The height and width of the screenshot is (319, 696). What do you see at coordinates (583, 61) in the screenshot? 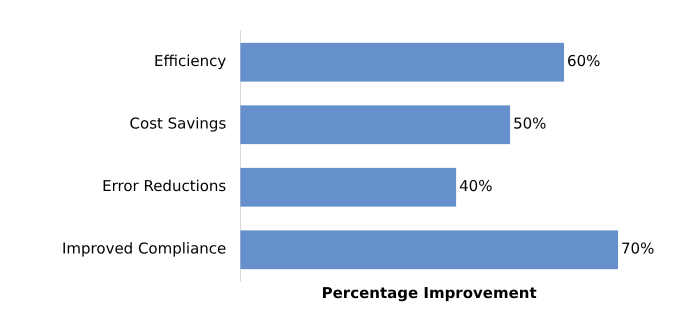
I see `data-label: 60%` at bounding box center [583, 61].